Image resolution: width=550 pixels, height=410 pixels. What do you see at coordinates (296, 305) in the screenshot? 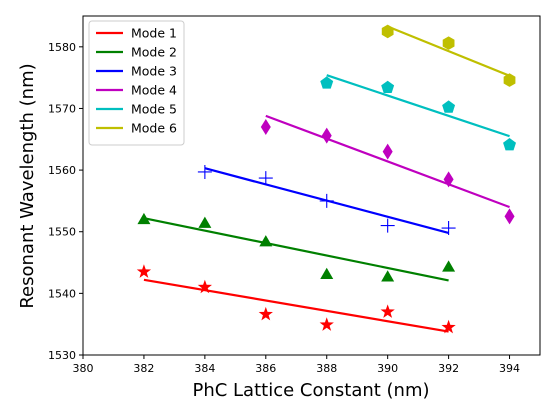
I see `mode-1-fit-line` at bounding box center [296, 305].